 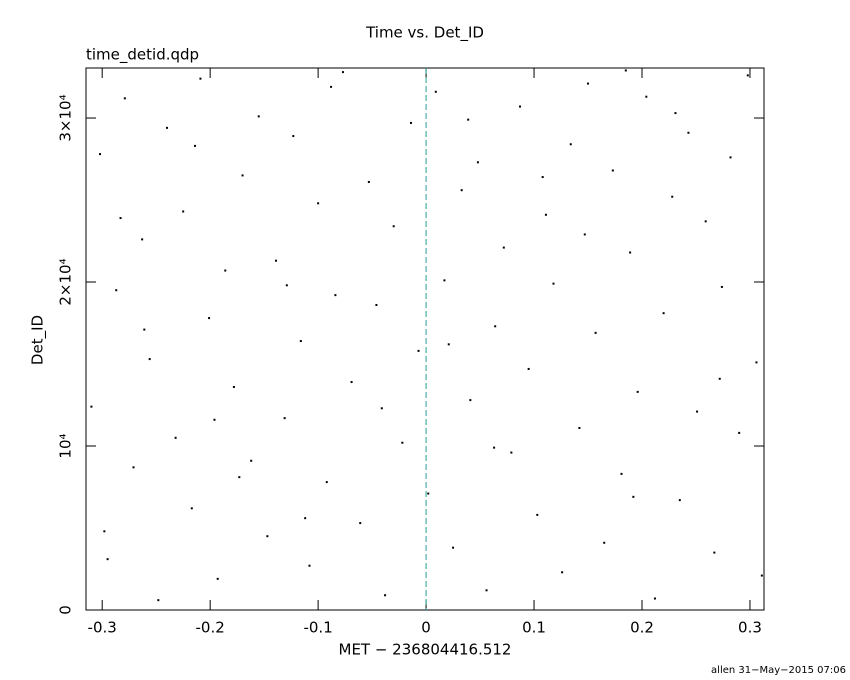 I want to click on y-tick-label: 10⁴, so click(x=66, y=445).